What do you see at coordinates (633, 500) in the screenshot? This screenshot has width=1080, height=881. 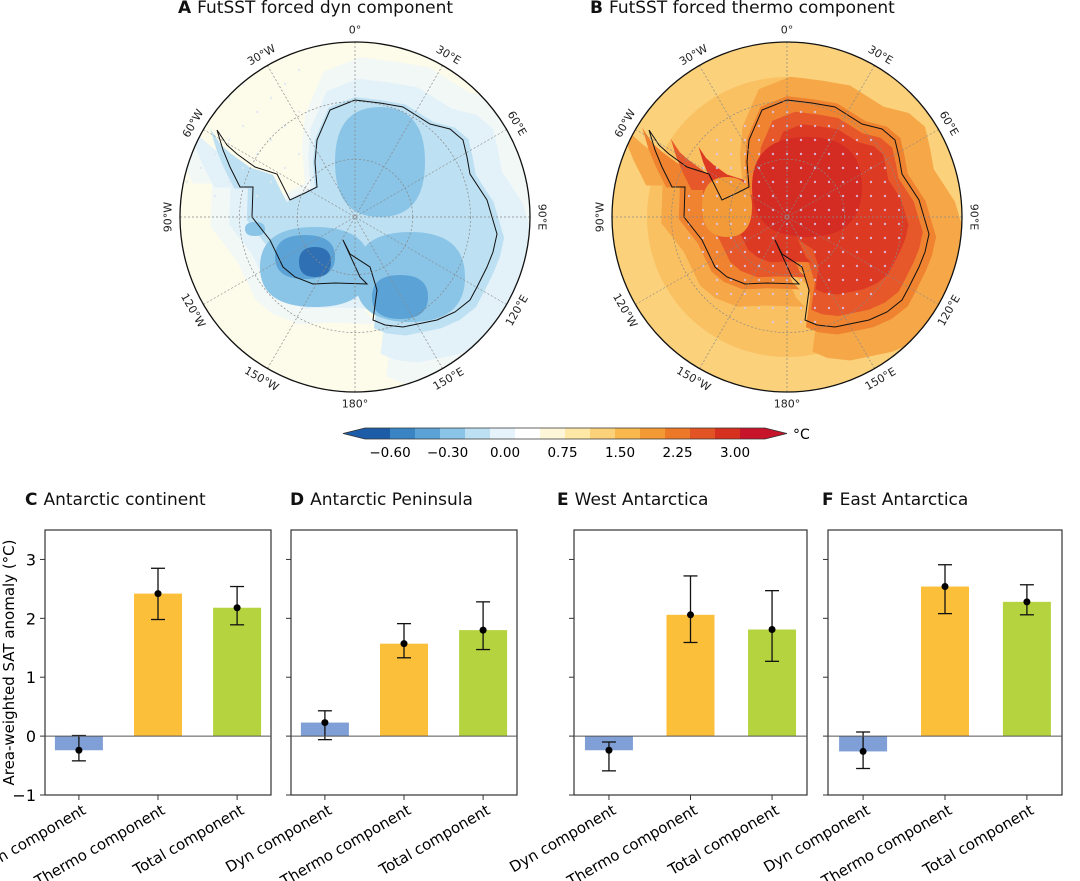 I see `panel-title-e: E West Antarctica` at bounding box center [633, 500].